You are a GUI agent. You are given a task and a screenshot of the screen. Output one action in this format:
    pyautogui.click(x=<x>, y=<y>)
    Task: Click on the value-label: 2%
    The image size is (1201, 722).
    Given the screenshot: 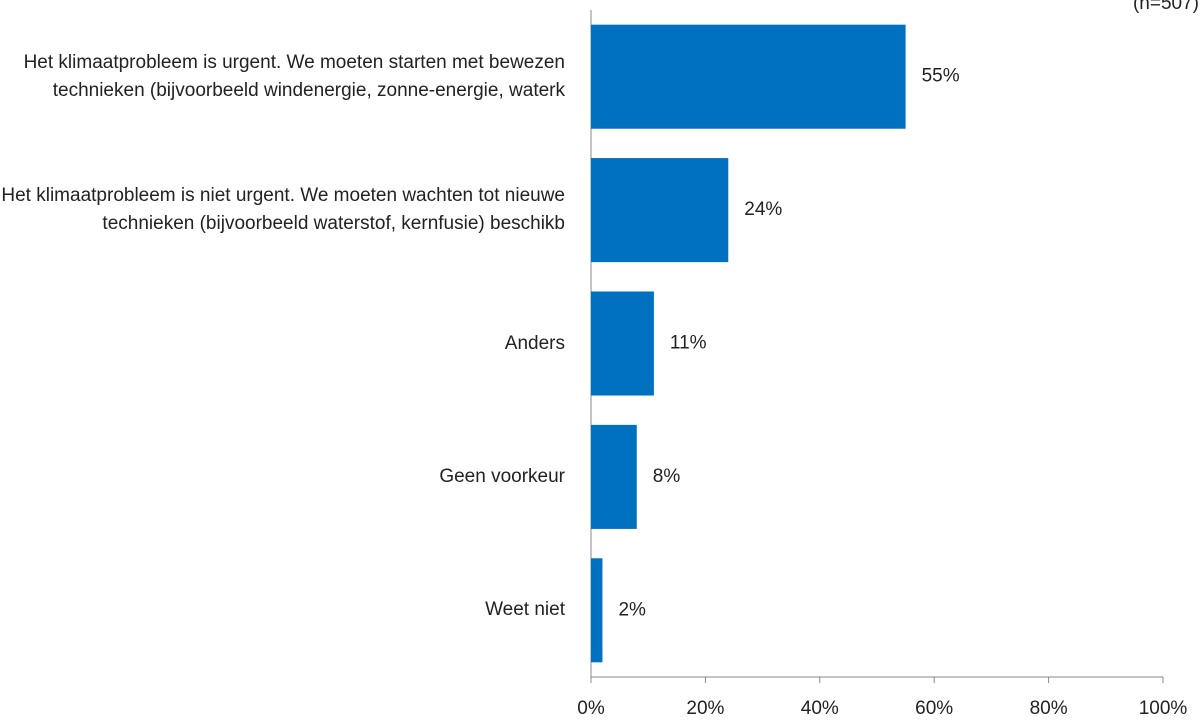 What is the action you would take?
    pyautogui.click(x=632, y=609)
    